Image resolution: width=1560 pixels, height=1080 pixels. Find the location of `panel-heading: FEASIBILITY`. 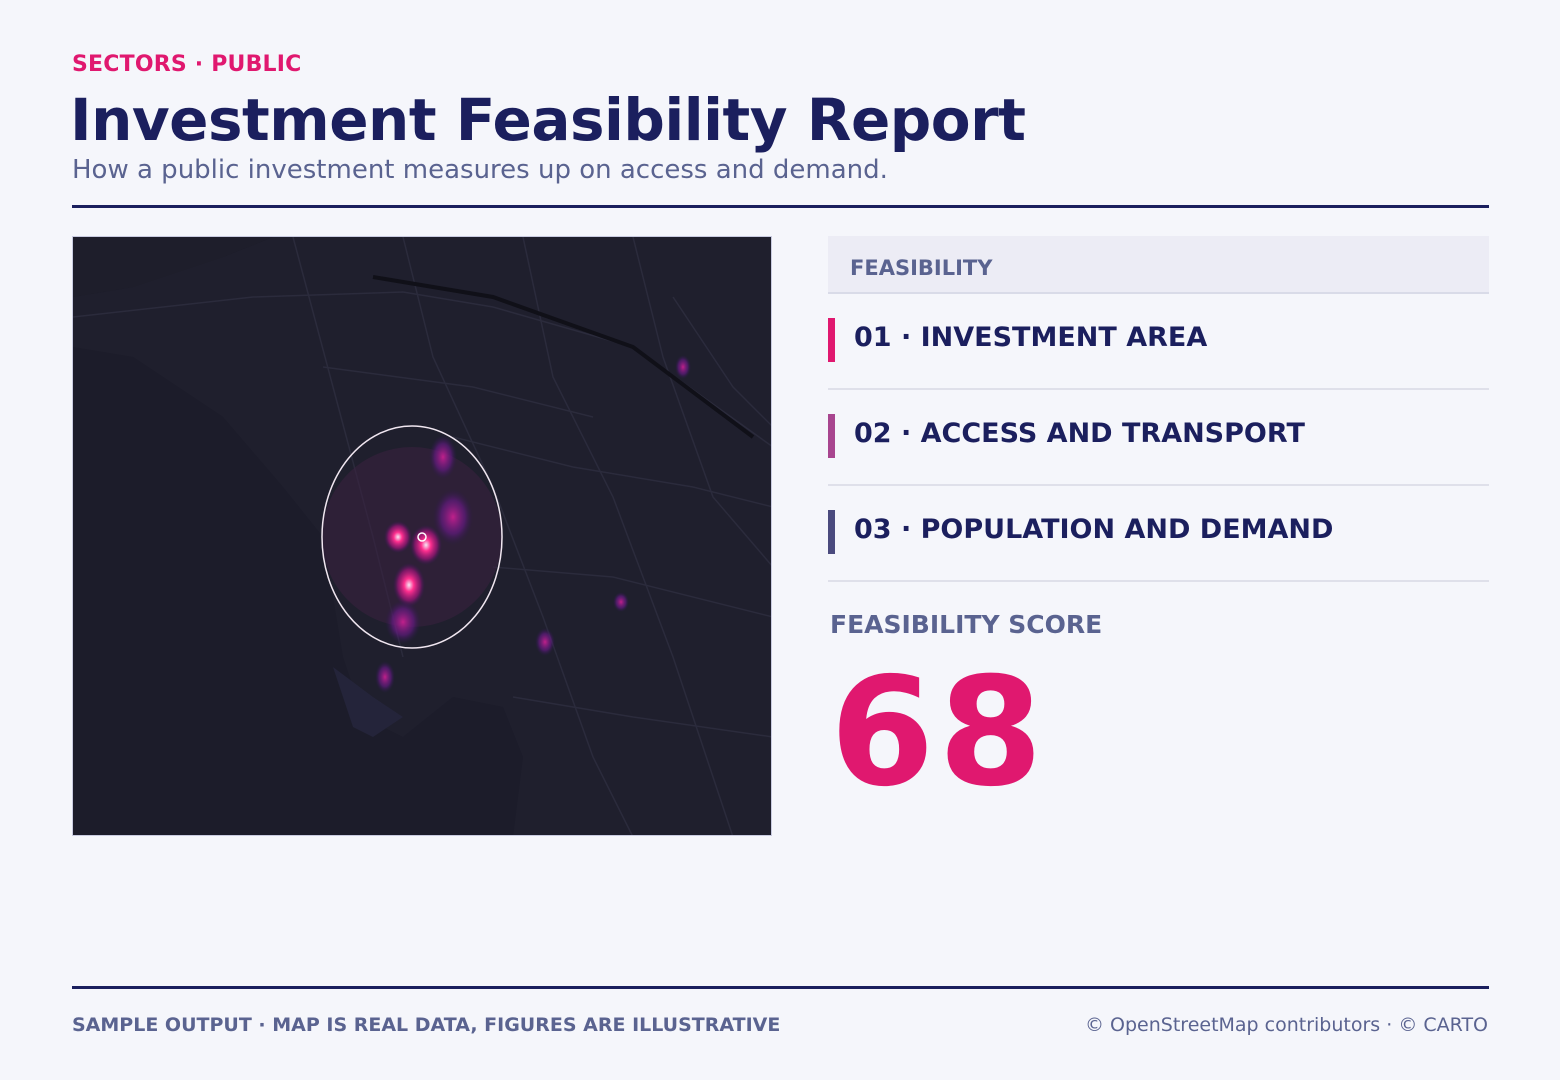

panel-heading: FEASIBILITY is located at coordinates (1158, 265).